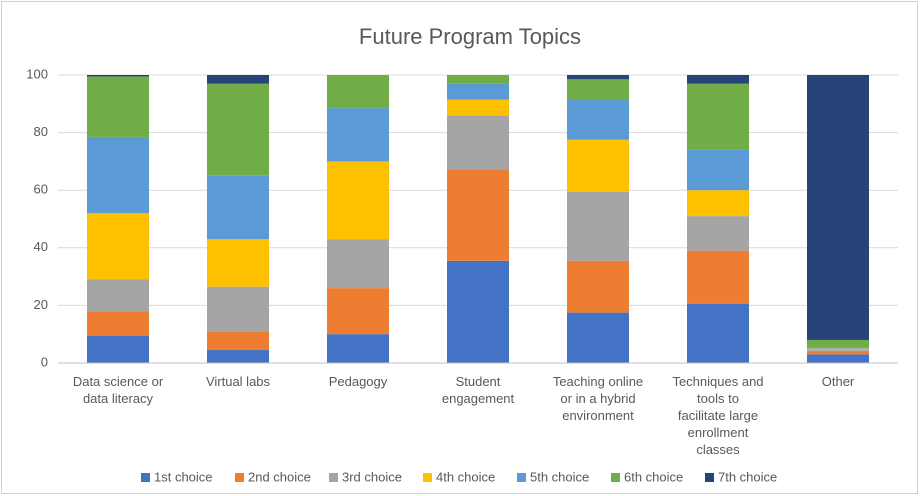 The image size is (920, 496). I want to click on legend-label: 3rd choice, so click(372, 476).